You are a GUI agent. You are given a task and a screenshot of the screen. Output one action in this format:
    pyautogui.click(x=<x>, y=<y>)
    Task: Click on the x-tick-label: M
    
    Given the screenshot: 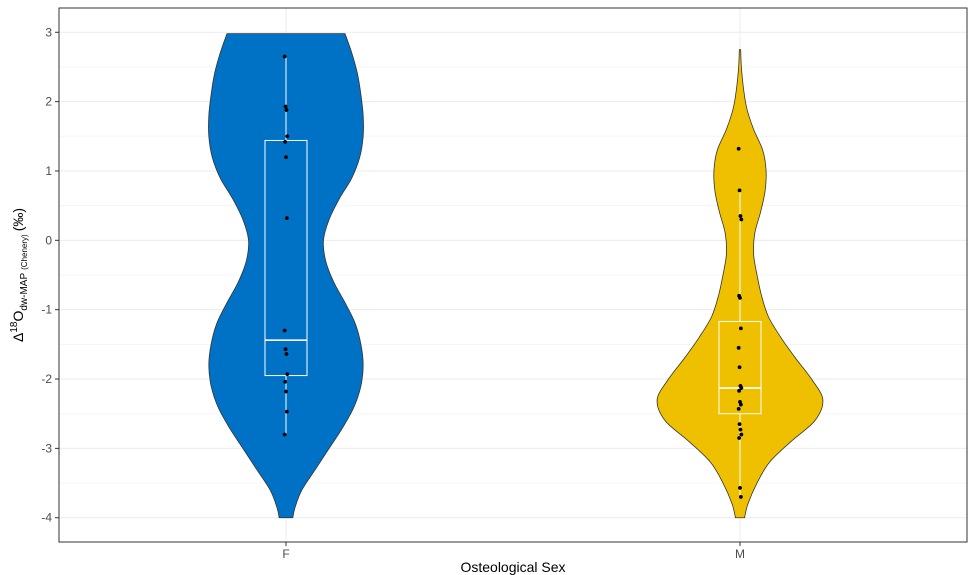 What is the action you would take?
    pyautogui.click(x=740, y=554)
    